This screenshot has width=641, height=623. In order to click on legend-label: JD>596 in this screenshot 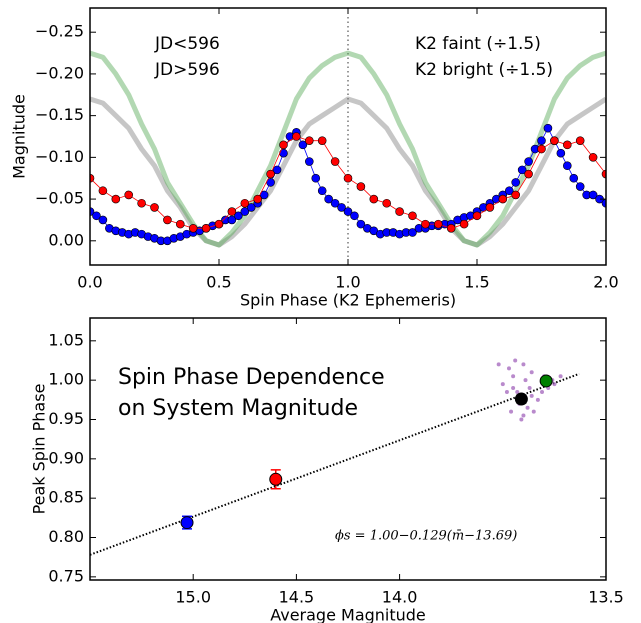, I will do `click(187, 70)`.